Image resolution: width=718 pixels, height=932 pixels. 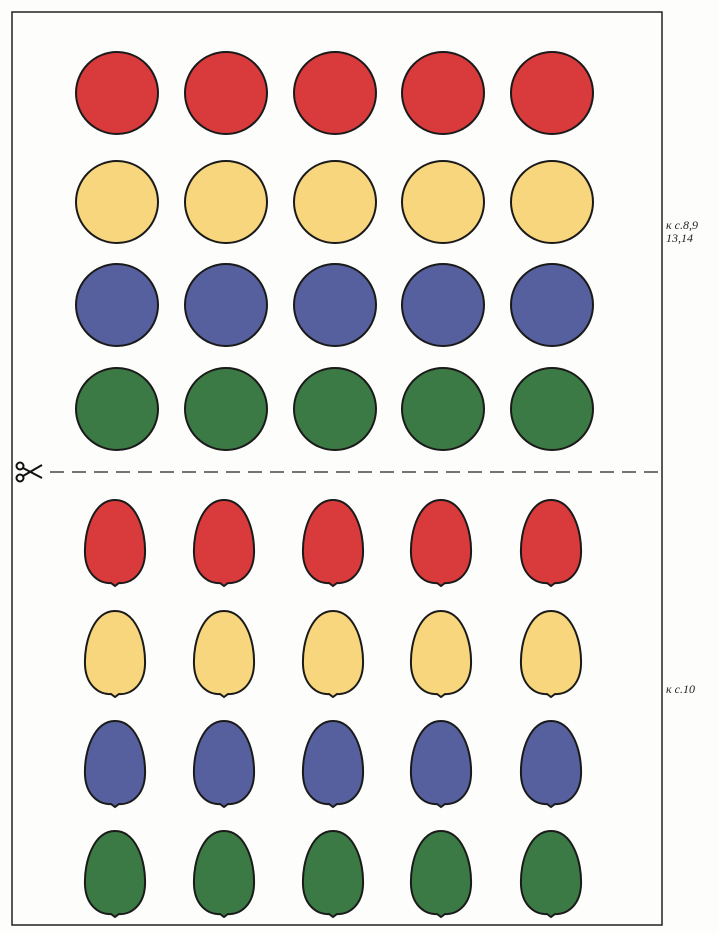 What do you see at coordinates (682, 225) in the screenshot?
I see `reference-text: к с.8,9` at bounding box center [682, 225].